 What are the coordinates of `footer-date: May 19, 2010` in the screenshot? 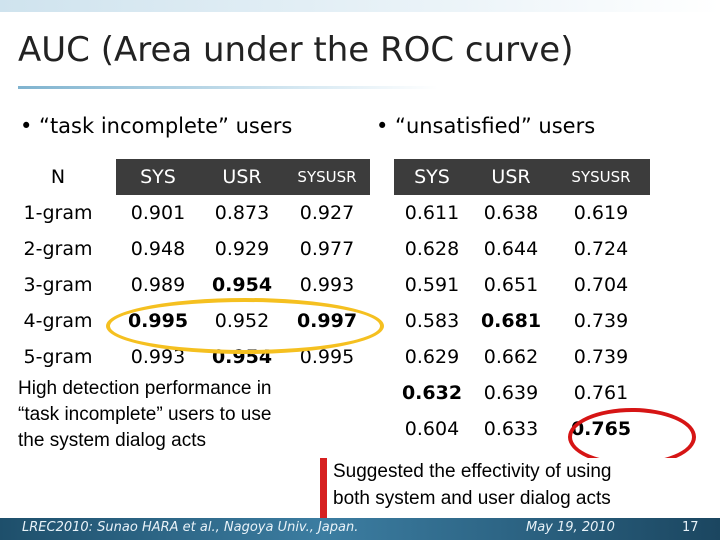 It's located at (570, 527).